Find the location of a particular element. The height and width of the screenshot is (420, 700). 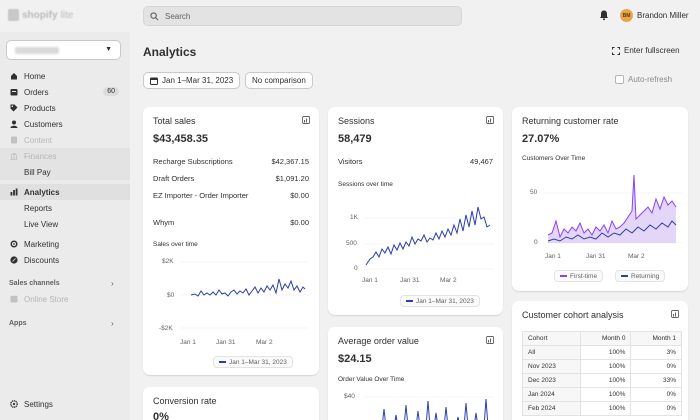

card-title: Returning customer rate is located at coordinates (570, 121).